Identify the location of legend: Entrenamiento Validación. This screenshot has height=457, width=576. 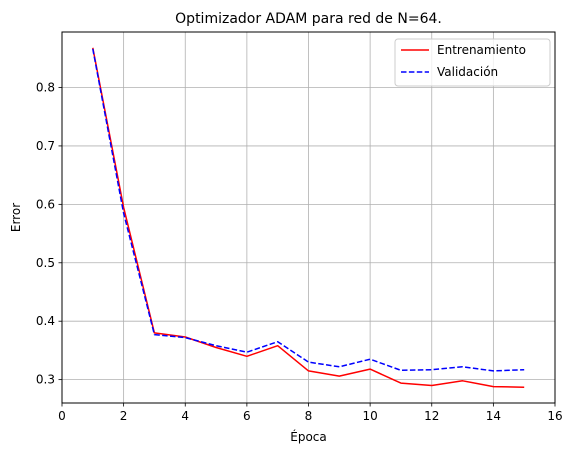
(472, 62).